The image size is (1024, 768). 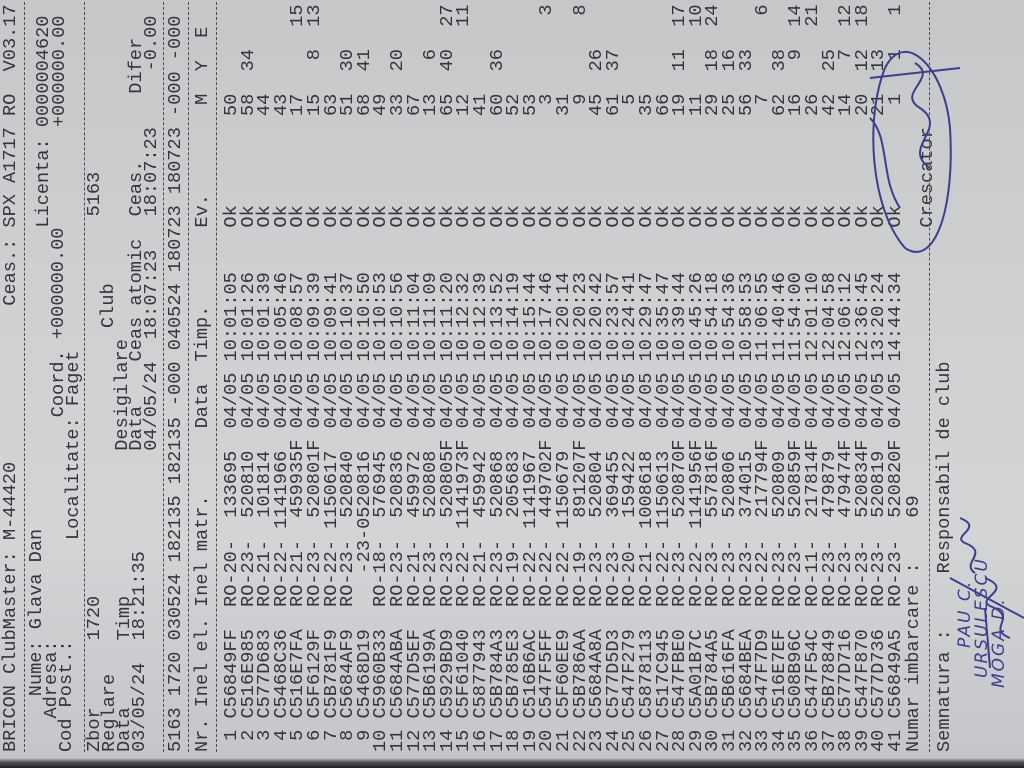 What do you see at coordinates (73, 478) in the screenshot?
I see `localitate-label: Localitate:` at bounding box center [73, 478].